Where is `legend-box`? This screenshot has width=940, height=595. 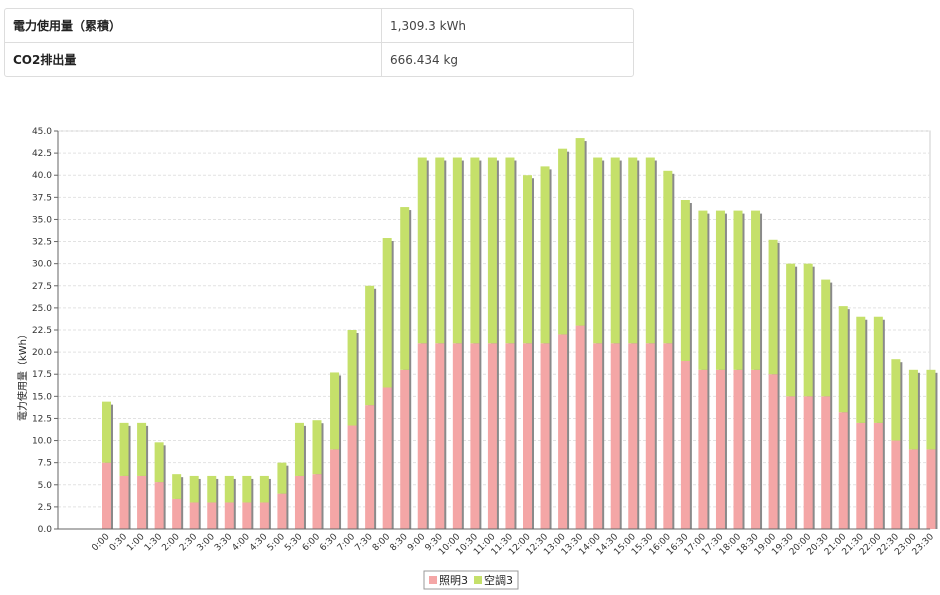 legend-box is located at coordinates (471, 580).